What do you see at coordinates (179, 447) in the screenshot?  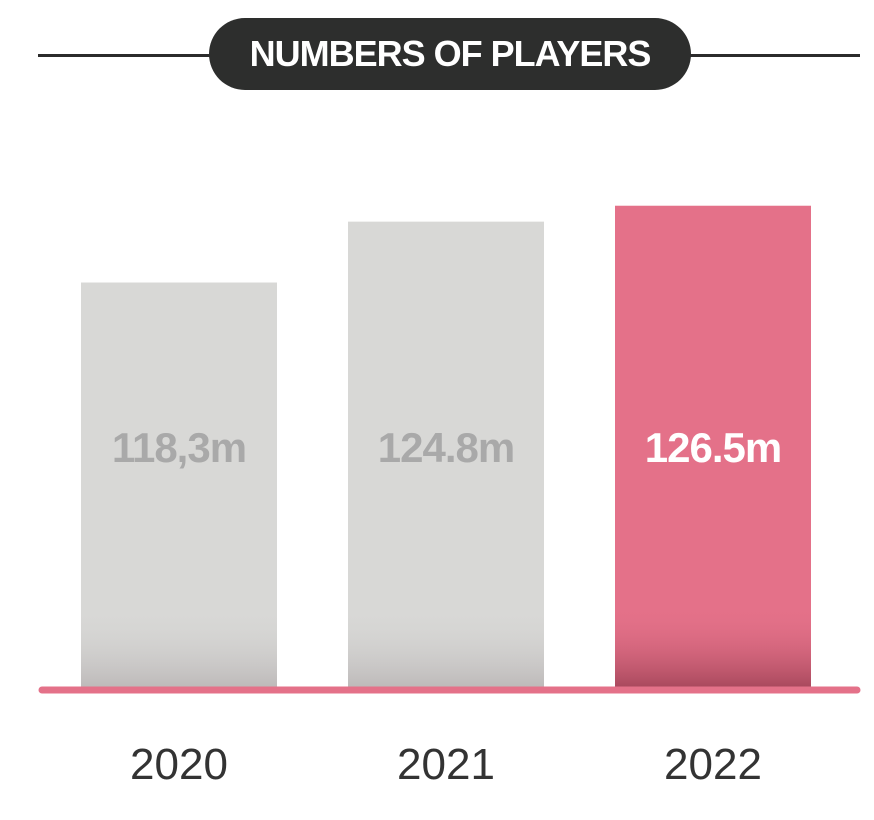 I see `value-label-2020: 118,3m` at bounding box center [179, 447].